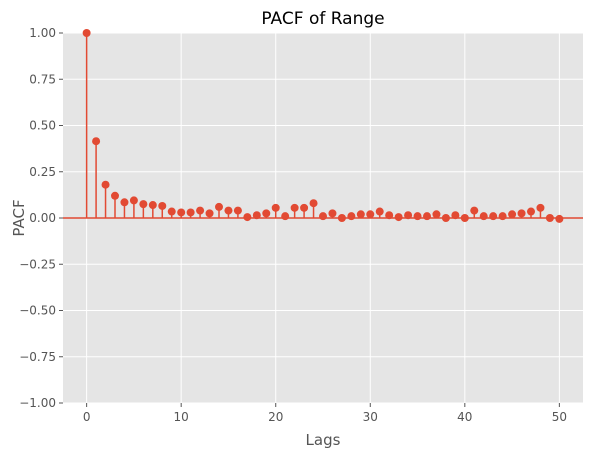 This screenshot has width=591, height=460. What do you see at coordinates (37, 357) in the screenshot?
I see `y-tick-label: −0.75` at bounding box center [37, 357].